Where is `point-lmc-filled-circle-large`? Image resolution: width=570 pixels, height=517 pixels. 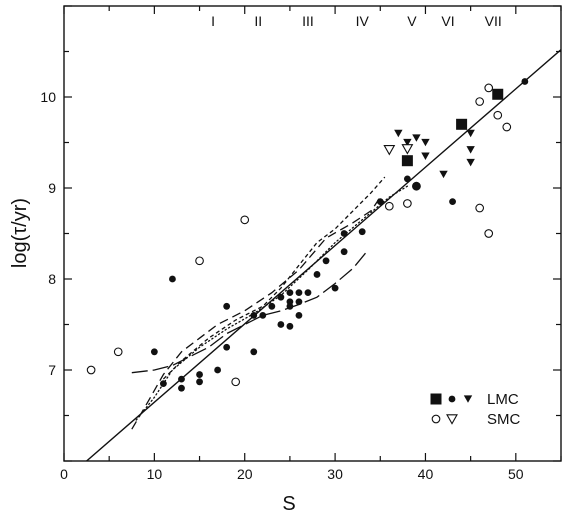 point-lmc-filled-circle-large is located at coordinates (416, 186).